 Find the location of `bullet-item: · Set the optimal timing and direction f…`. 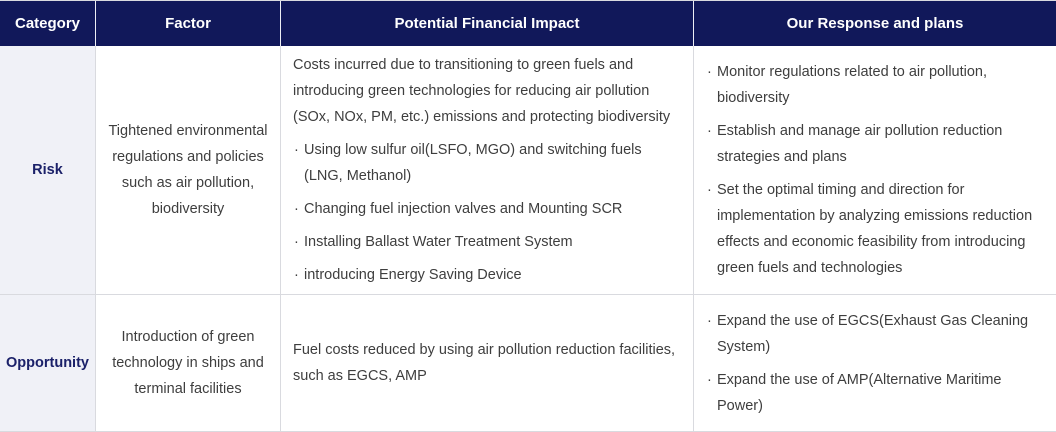

bullet-item: · Set the optimal timing and direction f… is located at coordinates (876, 229).